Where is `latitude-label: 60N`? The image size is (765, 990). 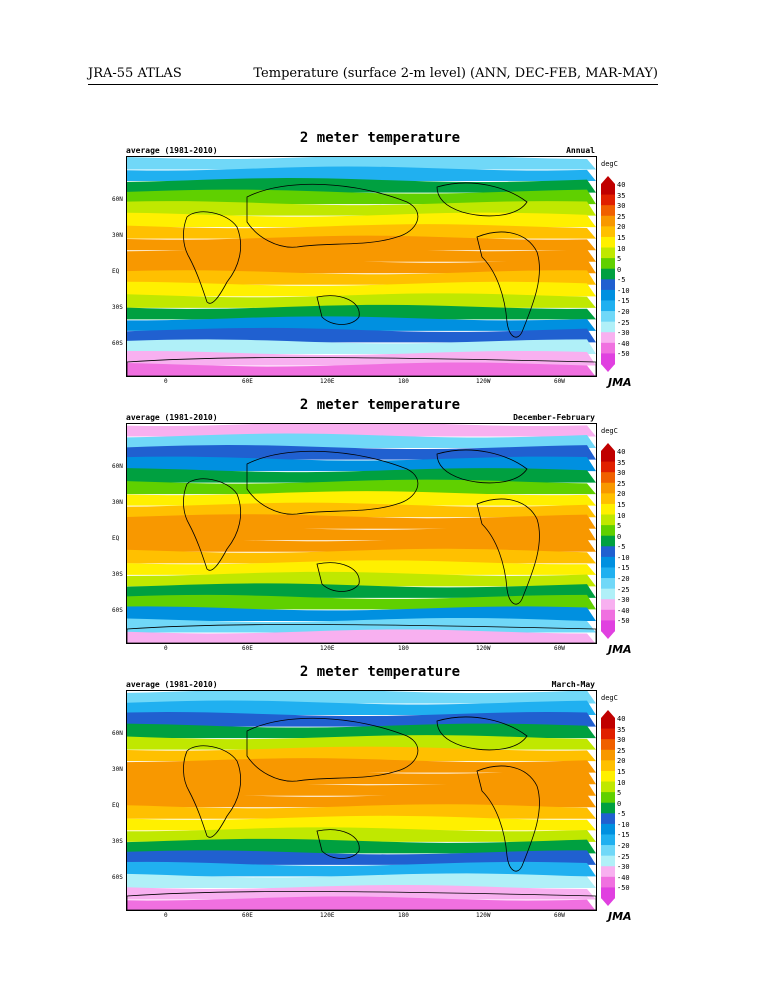 latitude-label: 60N is located at coordinates (117, 733).